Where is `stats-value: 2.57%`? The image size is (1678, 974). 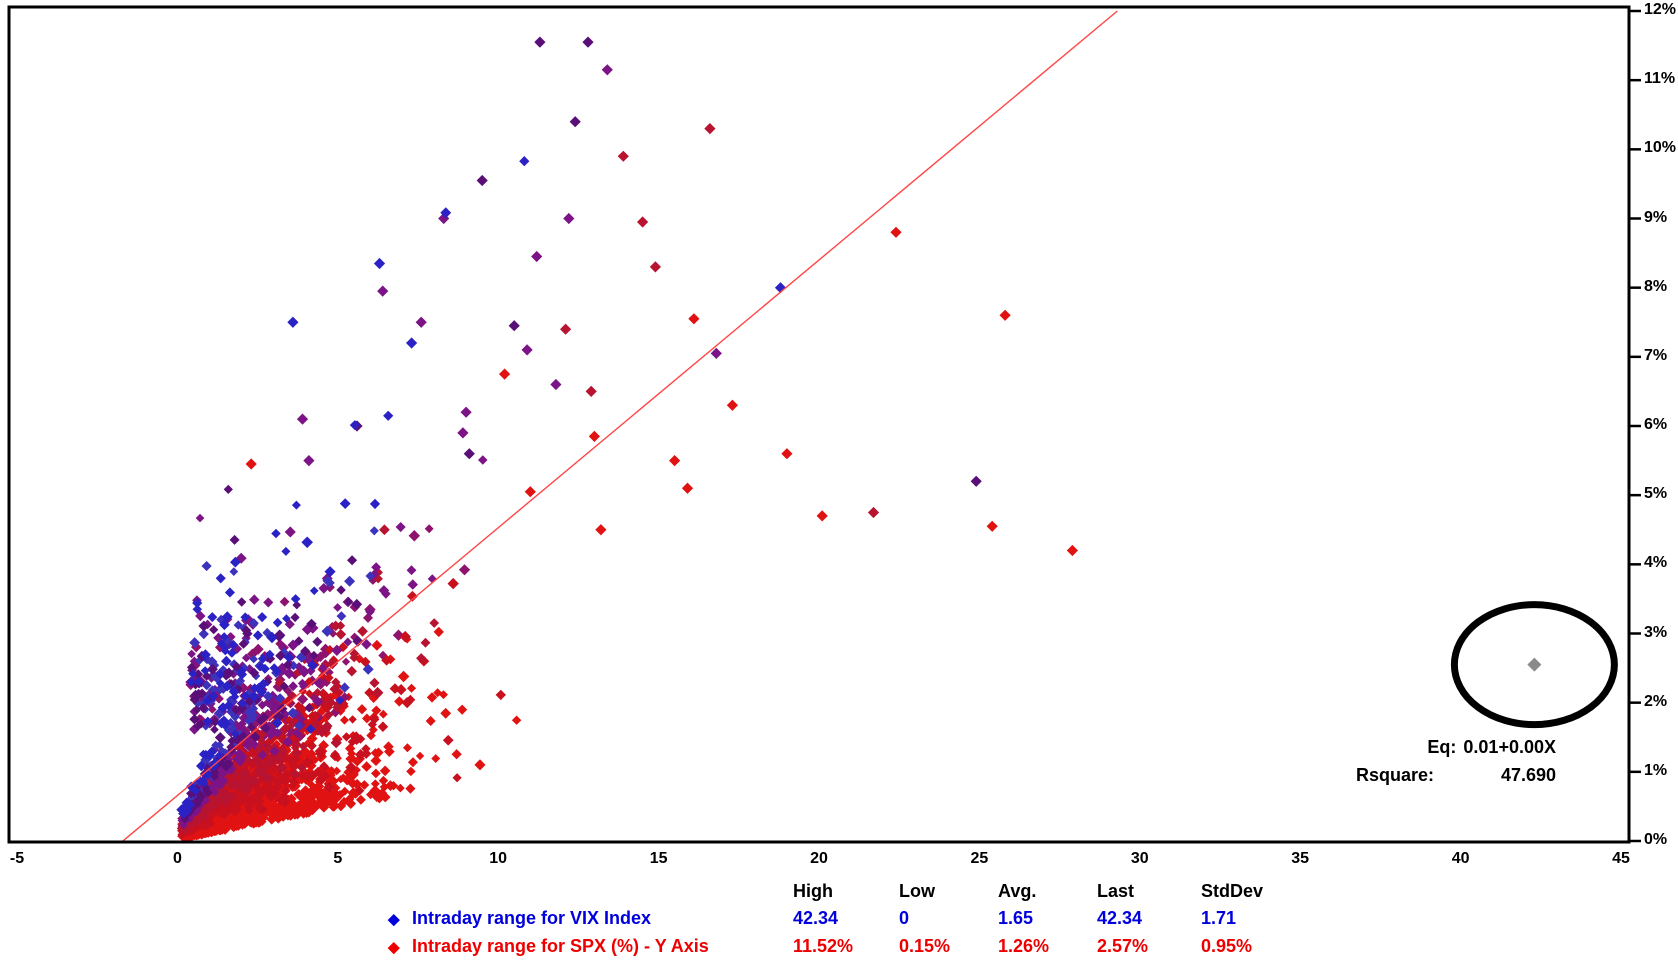
stats-value: 2.57% is located at coordinates (1123, 946).